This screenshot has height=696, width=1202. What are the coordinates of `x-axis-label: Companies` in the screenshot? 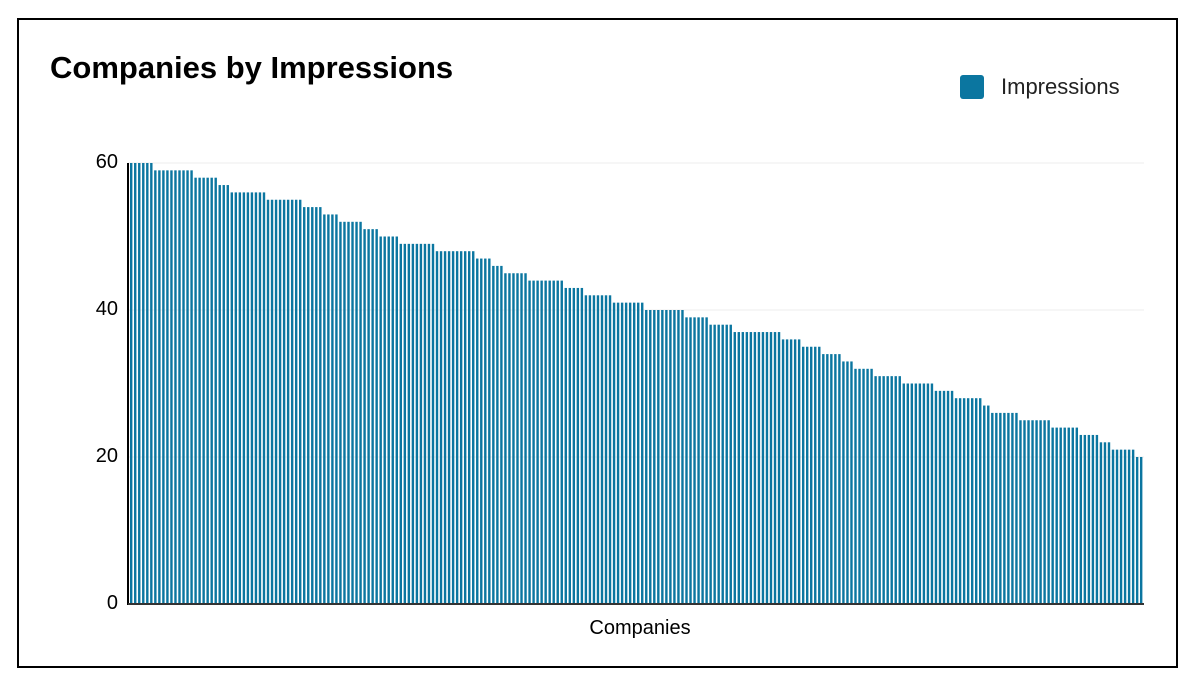 It's located at (640, 628).